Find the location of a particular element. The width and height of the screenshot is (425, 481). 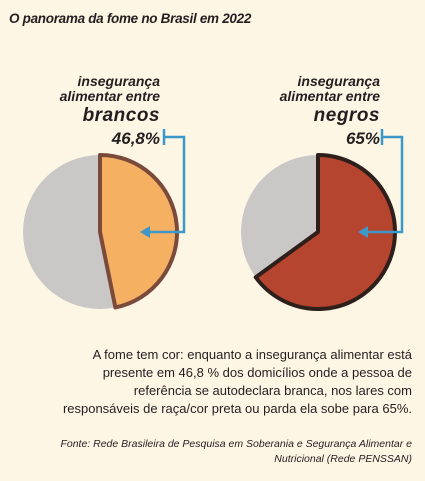

value-label: 65% is located at coordinates (363, 138).